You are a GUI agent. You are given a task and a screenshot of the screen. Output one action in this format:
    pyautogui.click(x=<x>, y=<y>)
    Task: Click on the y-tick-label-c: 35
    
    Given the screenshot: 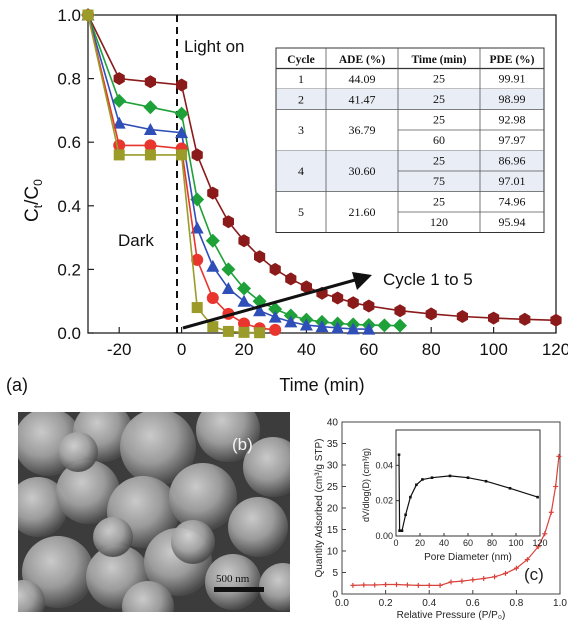 What is the action you would take?
    pyautogui.click(x=333, y=444)
    